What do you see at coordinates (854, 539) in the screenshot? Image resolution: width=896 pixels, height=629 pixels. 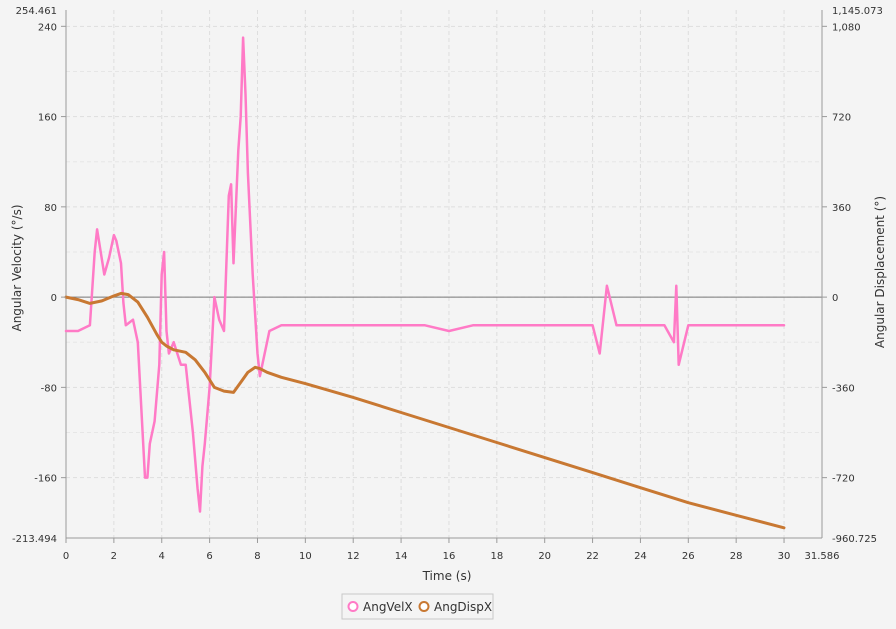 I see `y-right-min-label: -960.725` at bounding box center [854, 539].